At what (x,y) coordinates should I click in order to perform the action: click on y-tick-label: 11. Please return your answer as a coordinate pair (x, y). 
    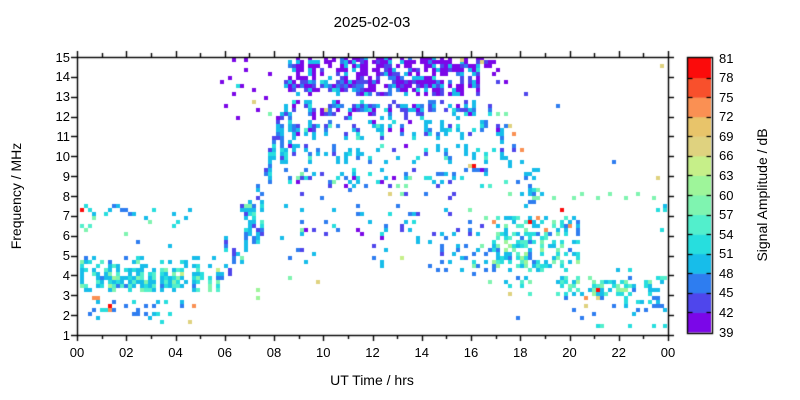
    Looking at the image, I should click on (63, 136).